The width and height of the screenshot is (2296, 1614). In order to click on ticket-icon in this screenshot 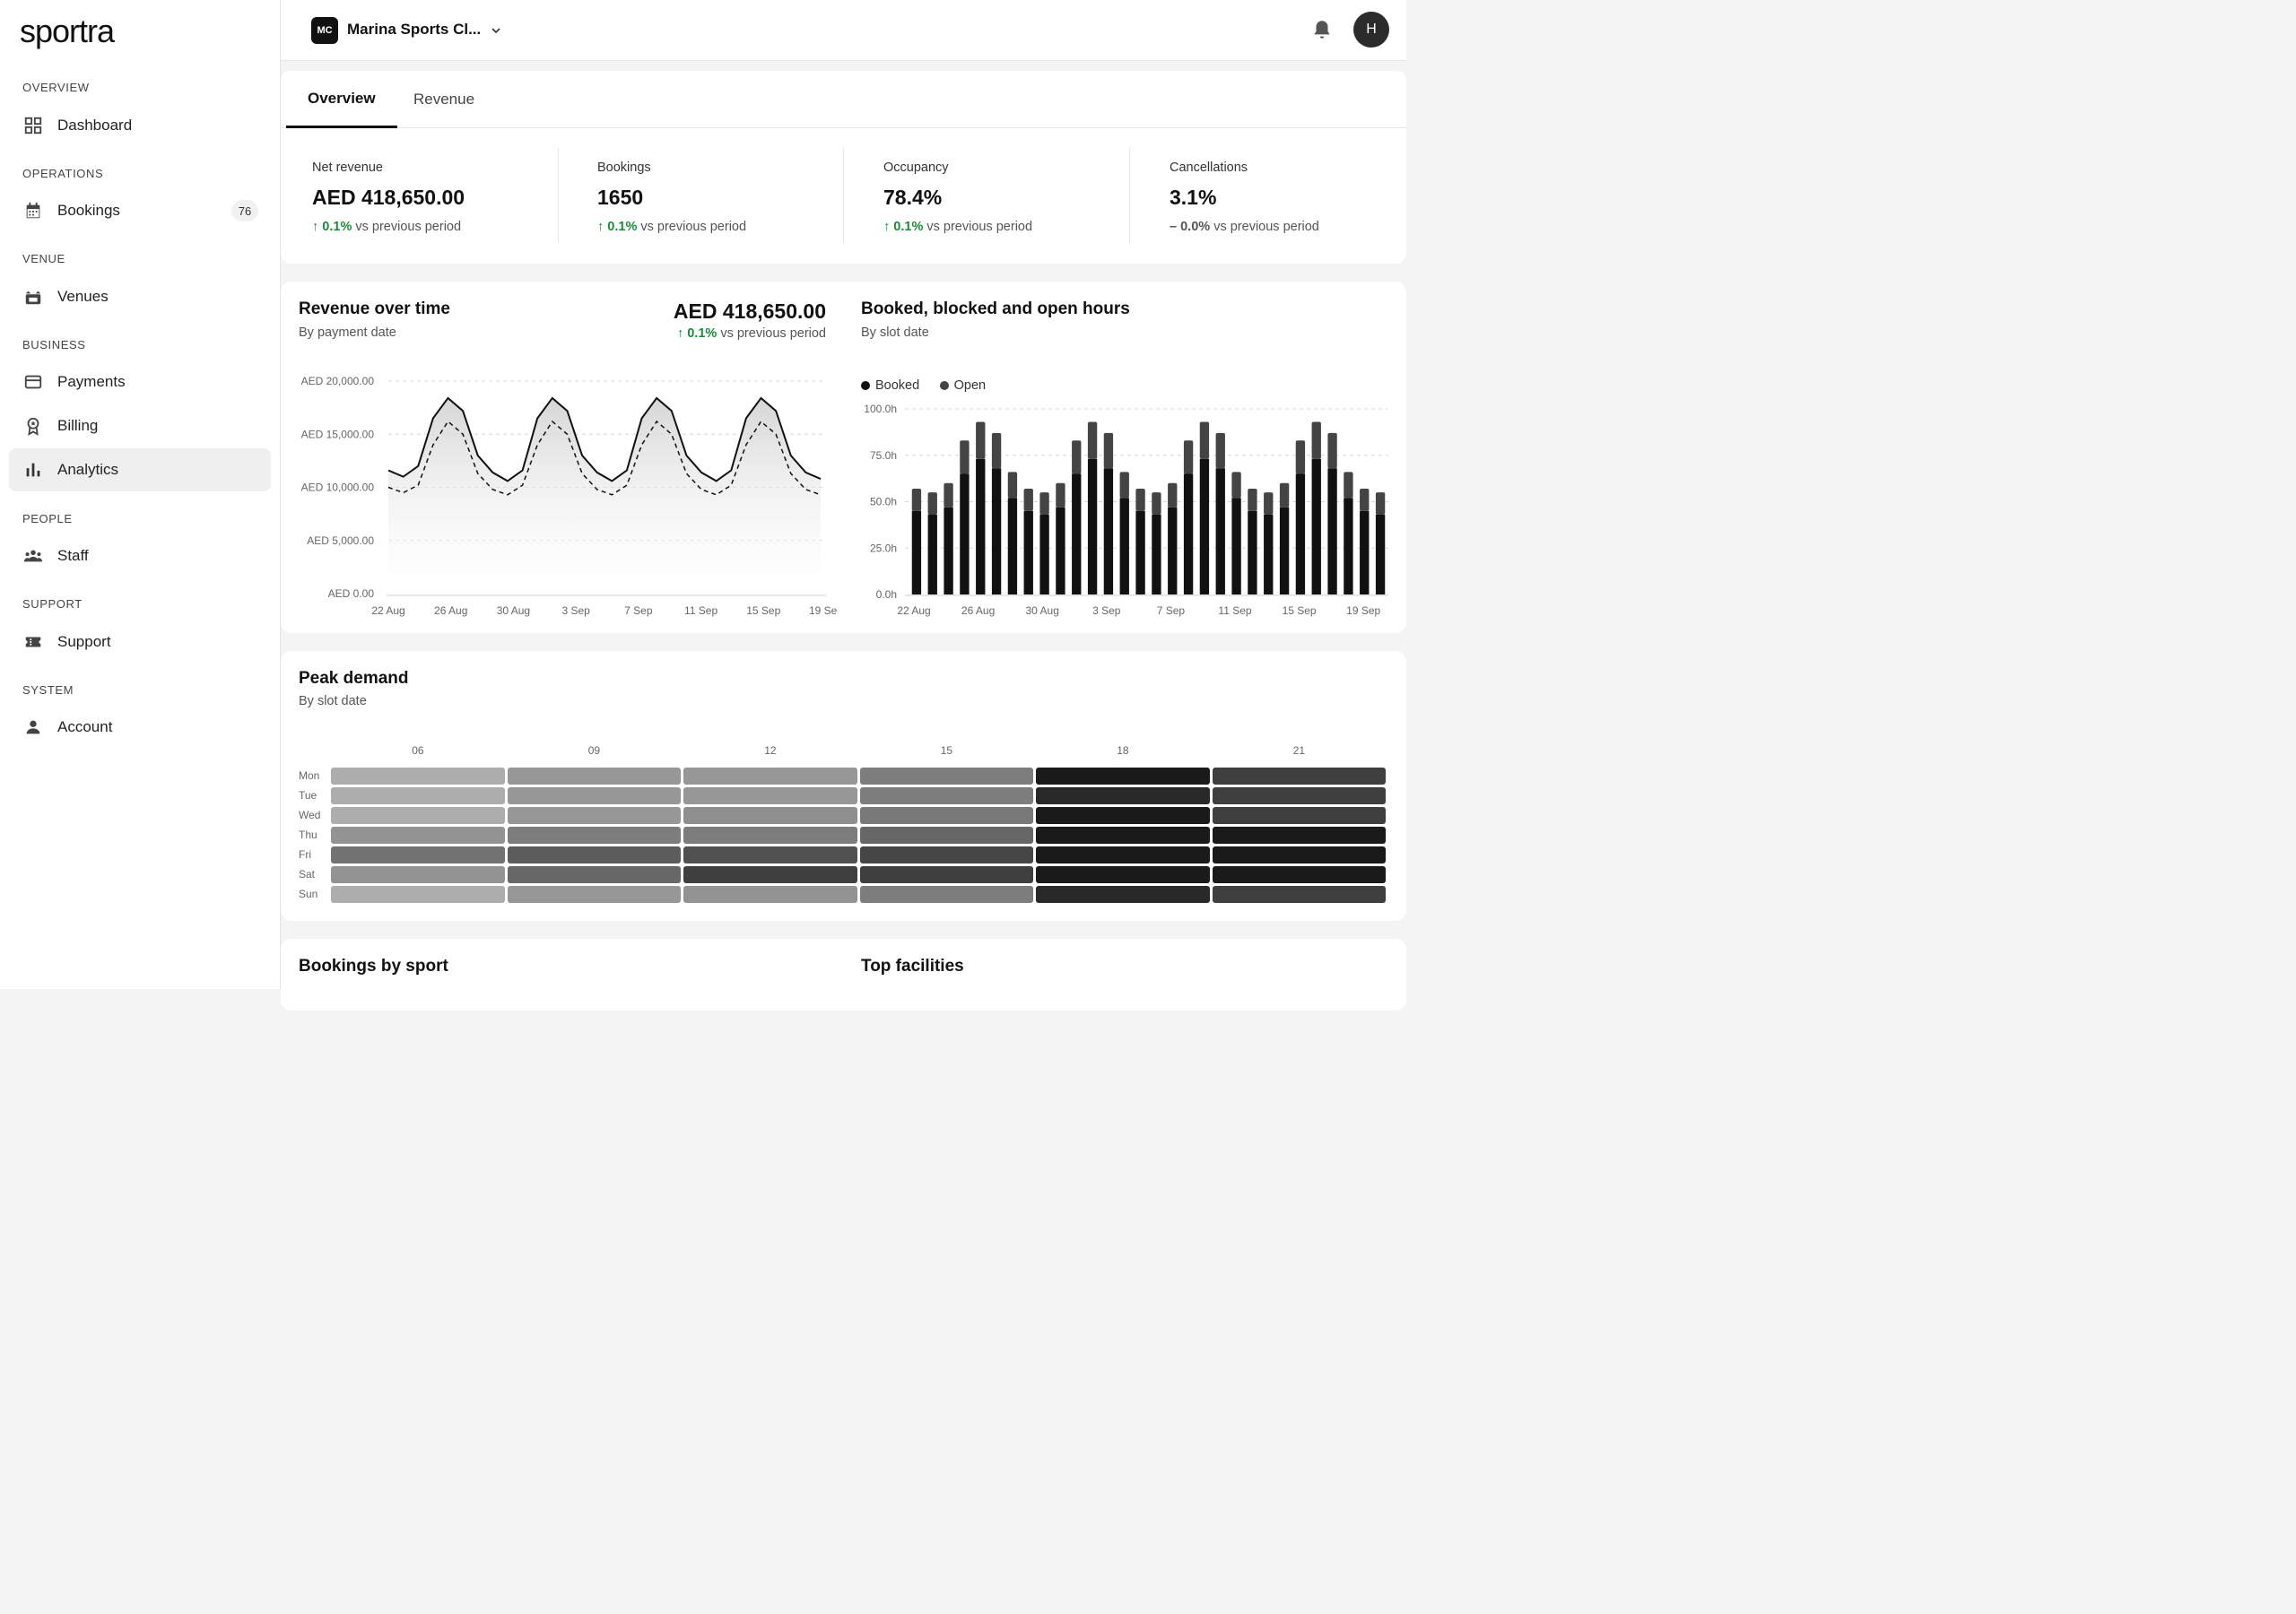, I will do `click(33, 642)`.